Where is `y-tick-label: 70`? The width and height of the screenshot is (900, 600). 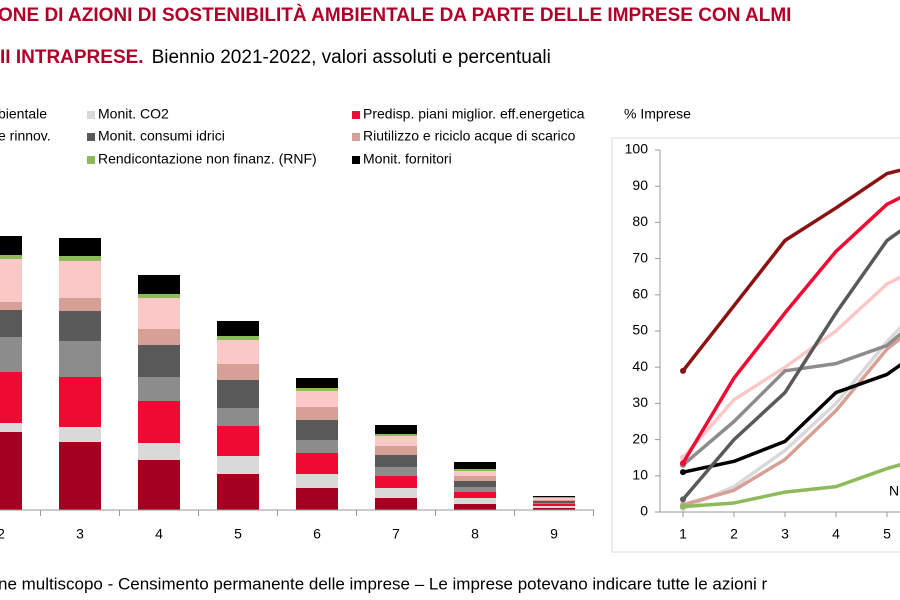
y-tick-label: 70 is located at coordinates (640, 257).